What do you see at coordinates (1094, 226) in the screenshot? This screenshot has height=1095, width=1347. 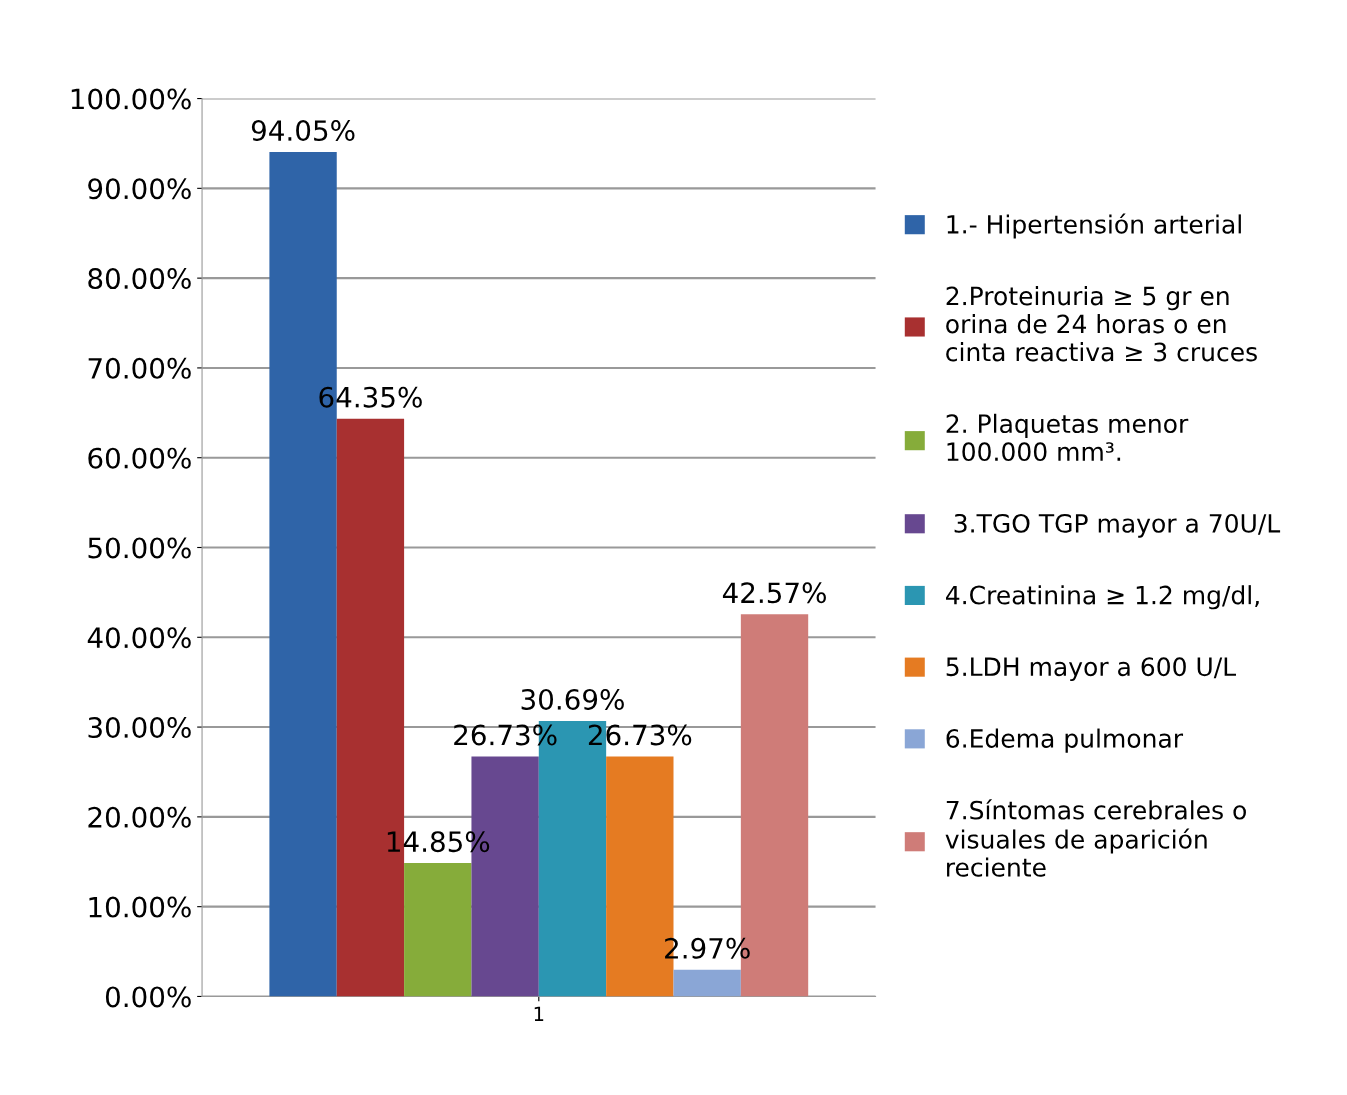 I see `legend-label: 1.- Hipertensión arterial` at bounding box center [1094, 226].